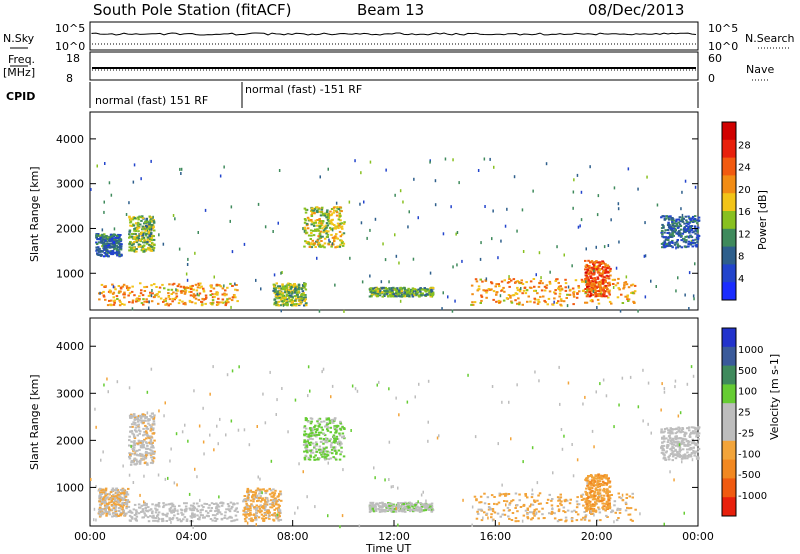 The image size is (800, 554). I want to click on y-tick-label: 1000, so click(70, 273).